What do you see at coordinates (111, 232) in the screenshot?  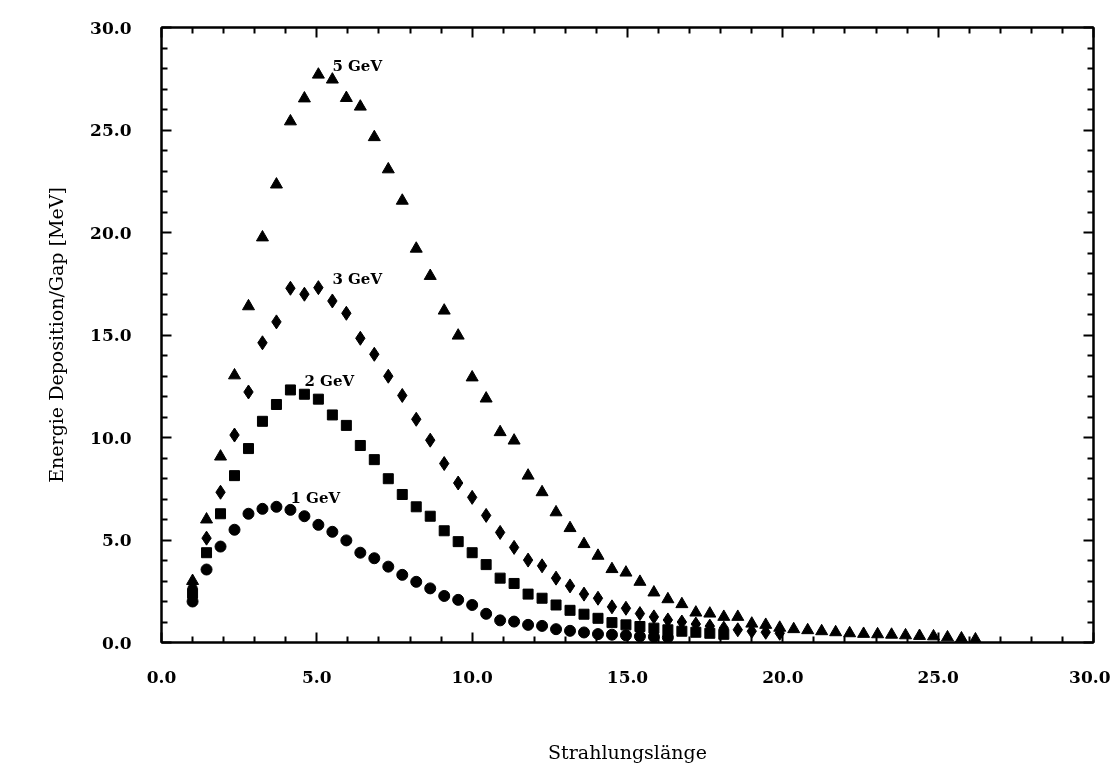 I see `y-tick-label: 20.0` at bounding box center [111, 232].